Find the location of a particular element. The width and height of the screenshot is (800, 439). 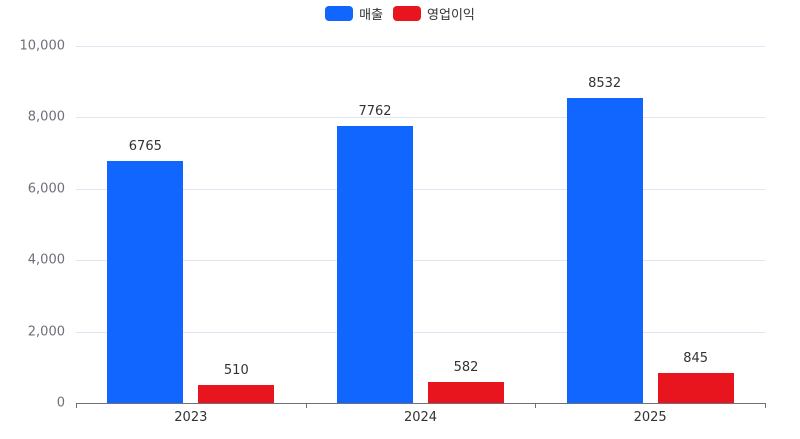

revenue-swatch-icon is located at coordinates (339, 13).